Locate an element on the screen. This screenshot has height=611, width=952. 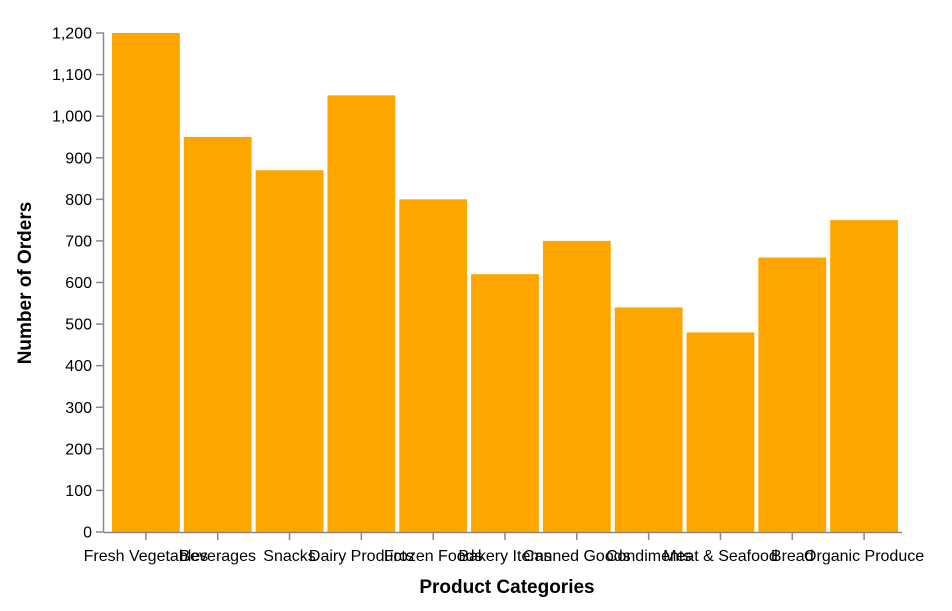
y-tick-label: 100 is located at coordinates (78, 491).